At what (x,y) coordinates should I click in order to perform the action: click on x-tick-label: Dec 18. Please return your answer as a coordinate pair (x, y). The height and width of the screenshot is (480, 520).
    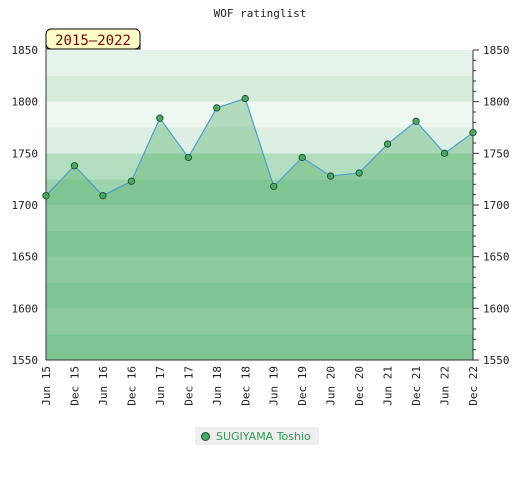
    Looking at the image, I should click on (245, 386).